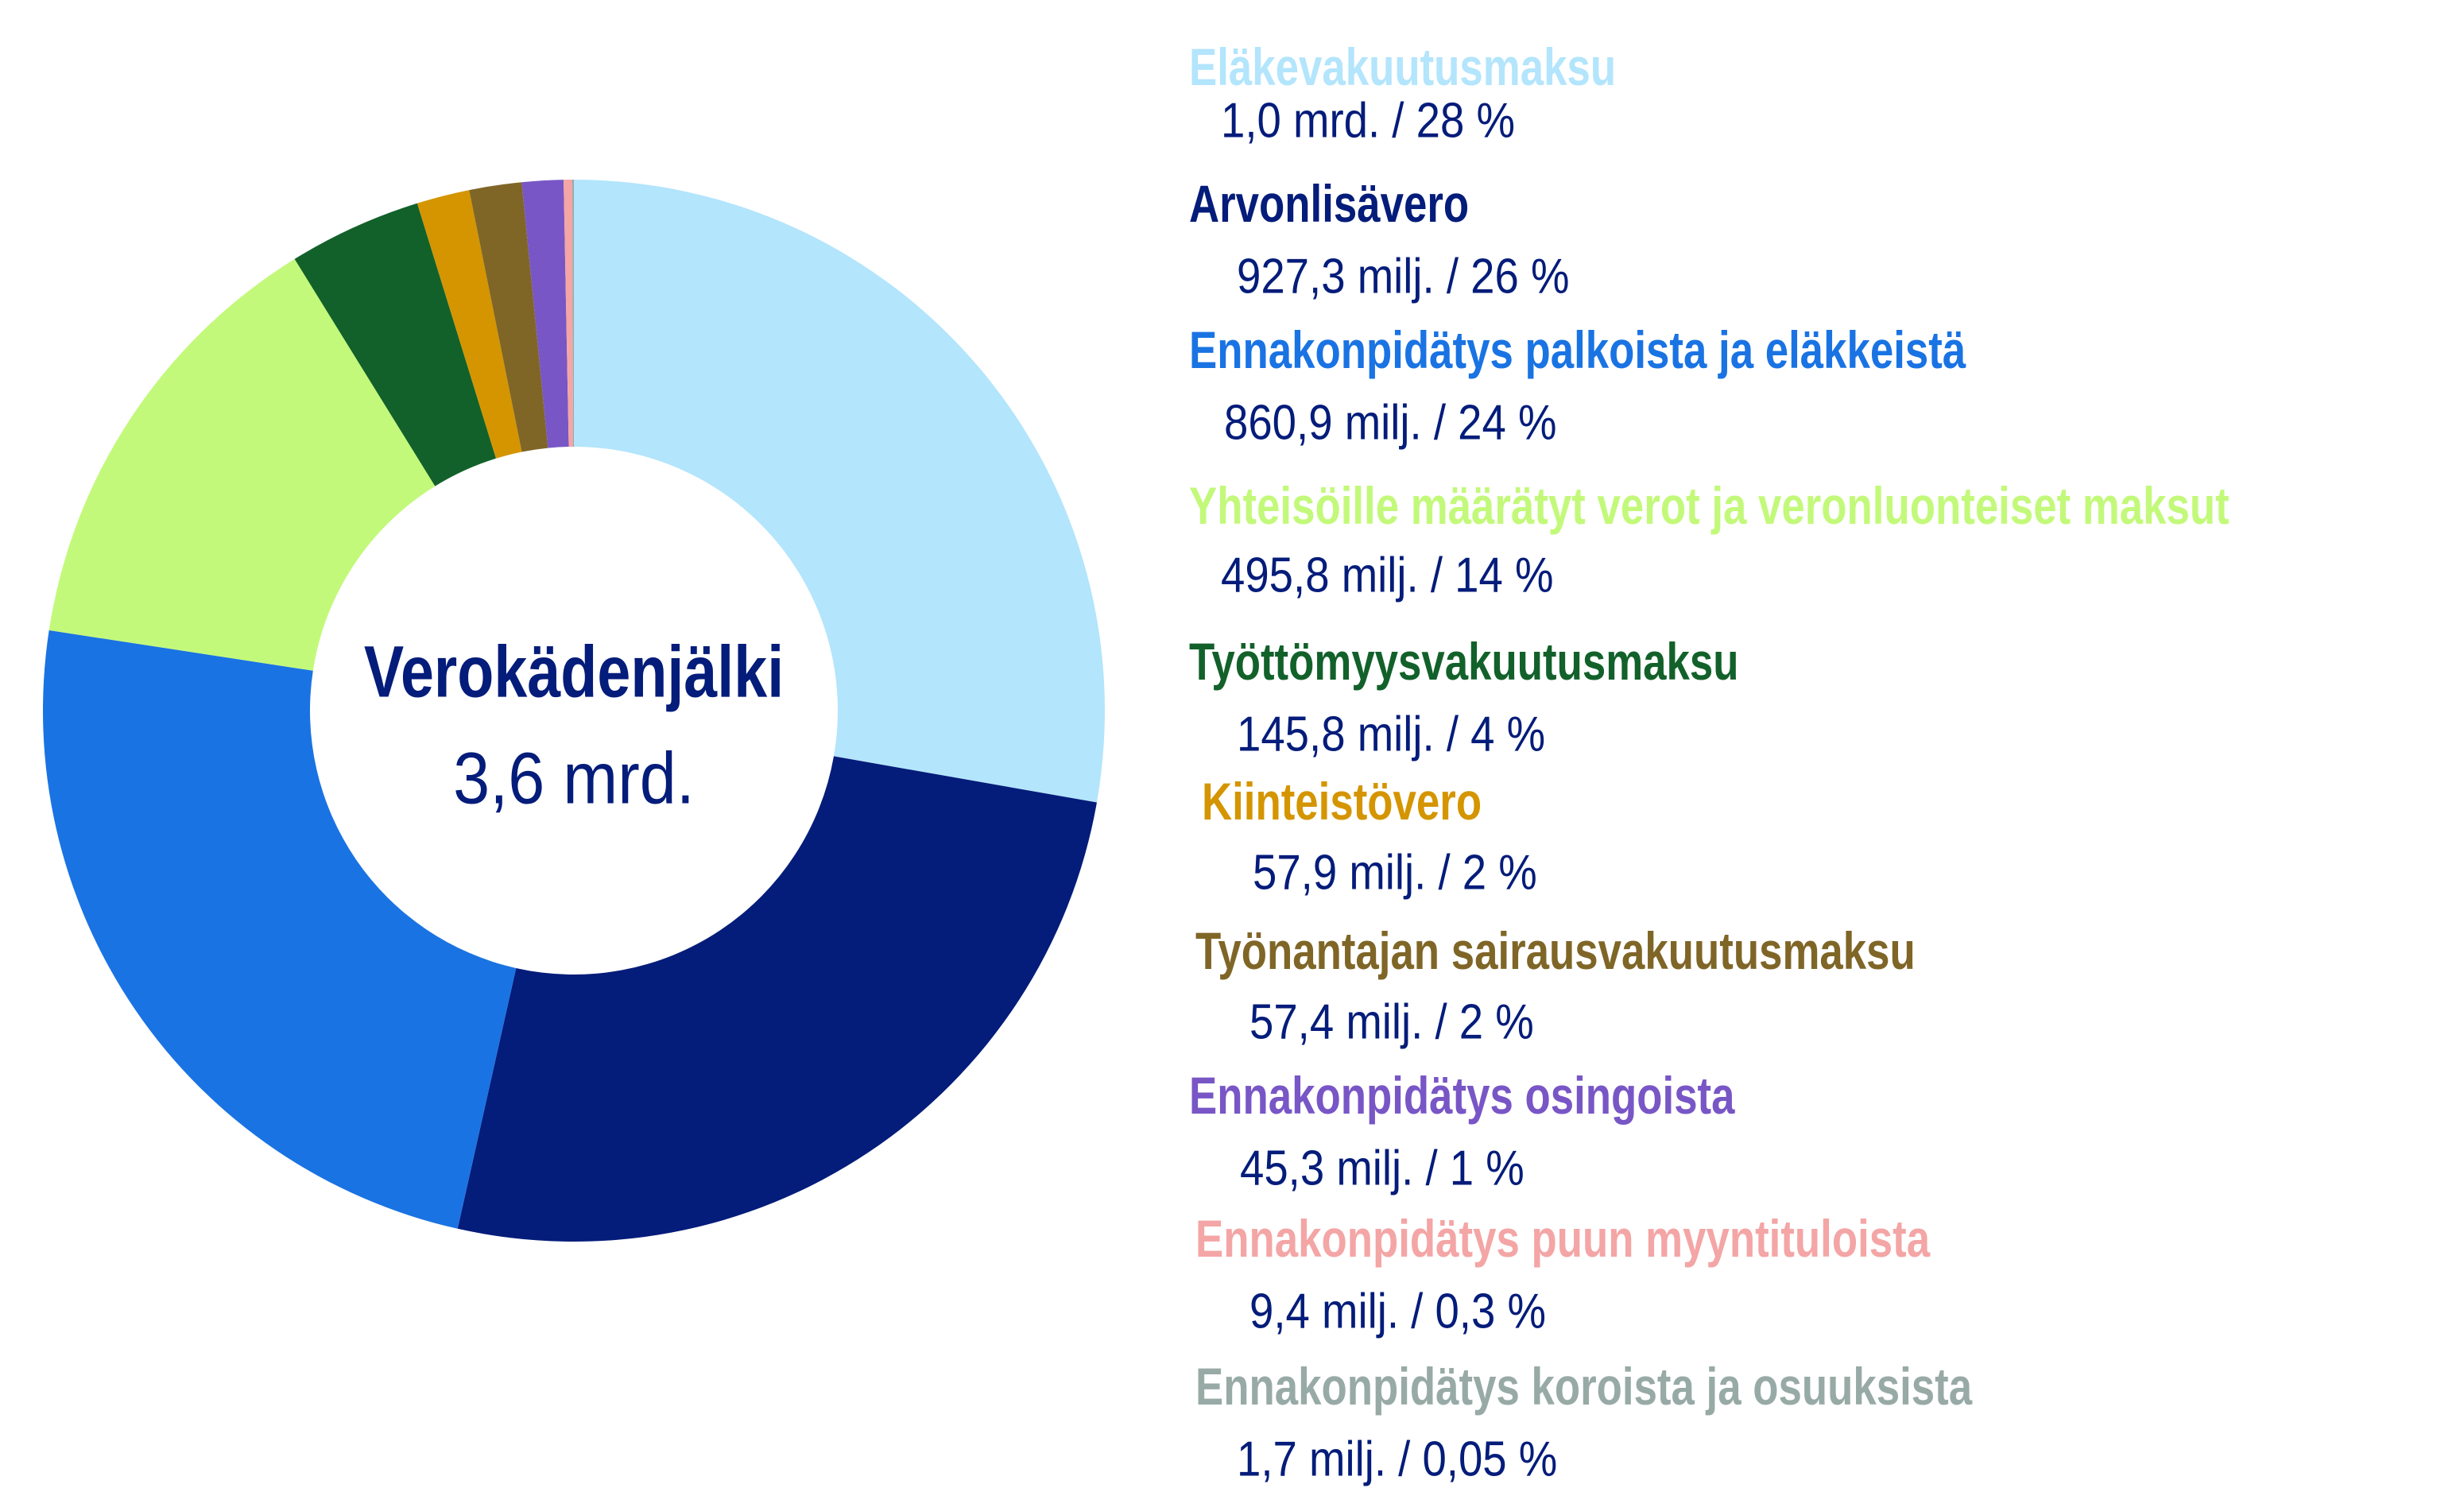 The width and height of the screenshot is (2464, 1488). What do you see at coordinates (1397, 1459) in the screenshot?
I see `legend-value: 1,7 milj. / 0,05 %` at bounding box center [1397, 1459].